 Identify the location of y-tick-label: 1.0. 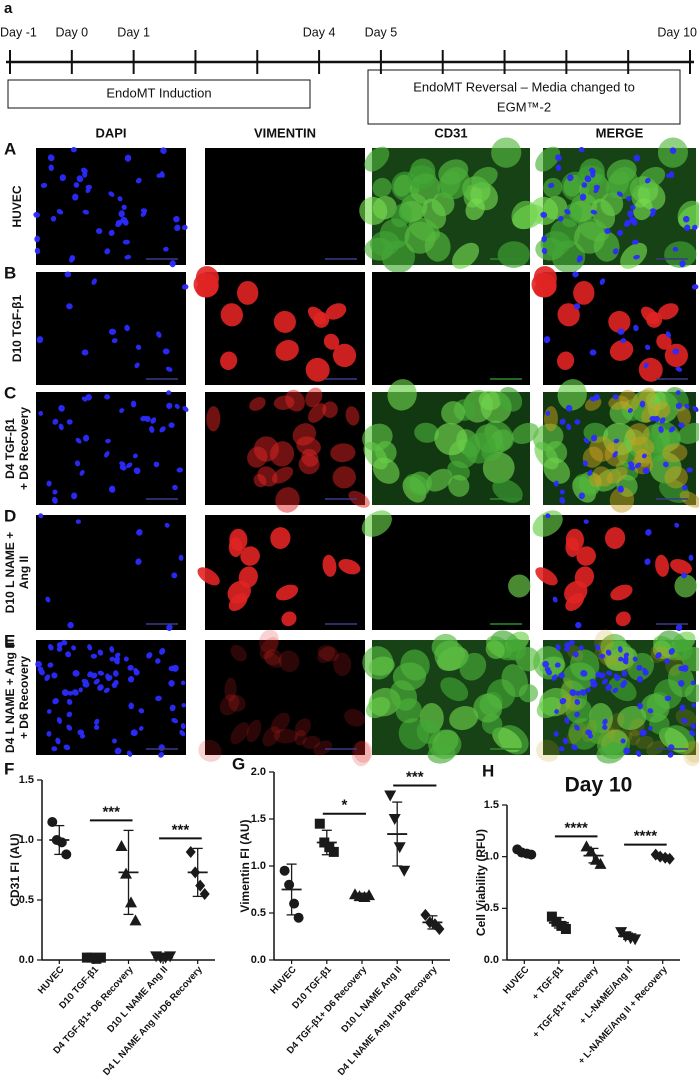
(26, 840).